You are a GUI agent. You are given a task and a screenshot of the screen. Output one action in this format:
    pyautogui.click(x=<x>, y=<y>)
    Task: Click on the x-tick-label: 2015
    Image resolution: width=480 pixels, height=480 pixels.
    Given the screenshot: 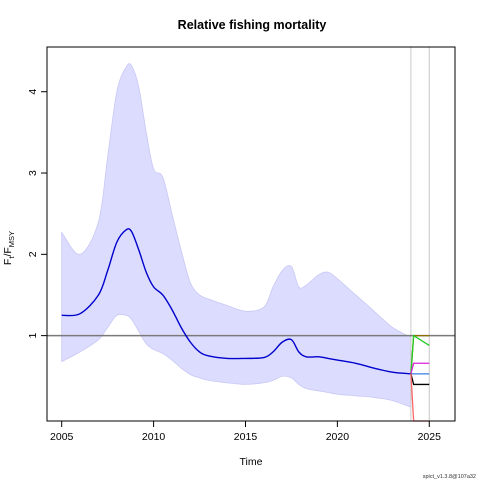 What is the action you would take?
    pyautogui.click(x=246, y=437)
    